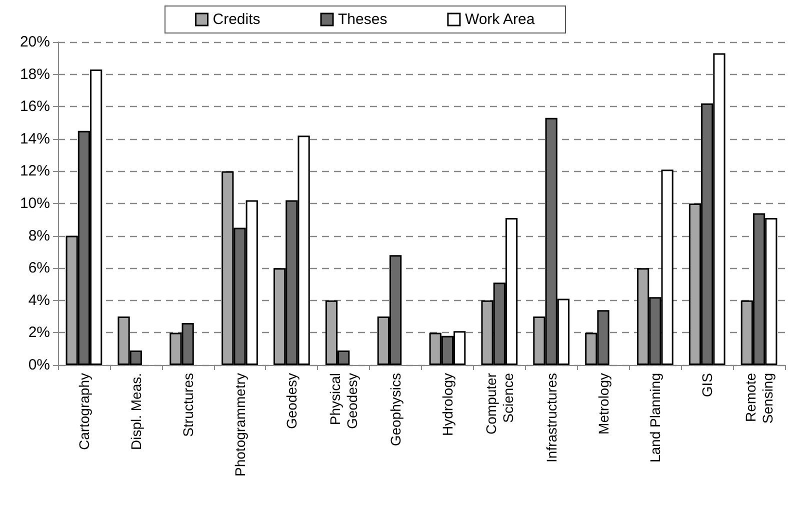  I want to click on legend-label: Theses, so click(363, 19).